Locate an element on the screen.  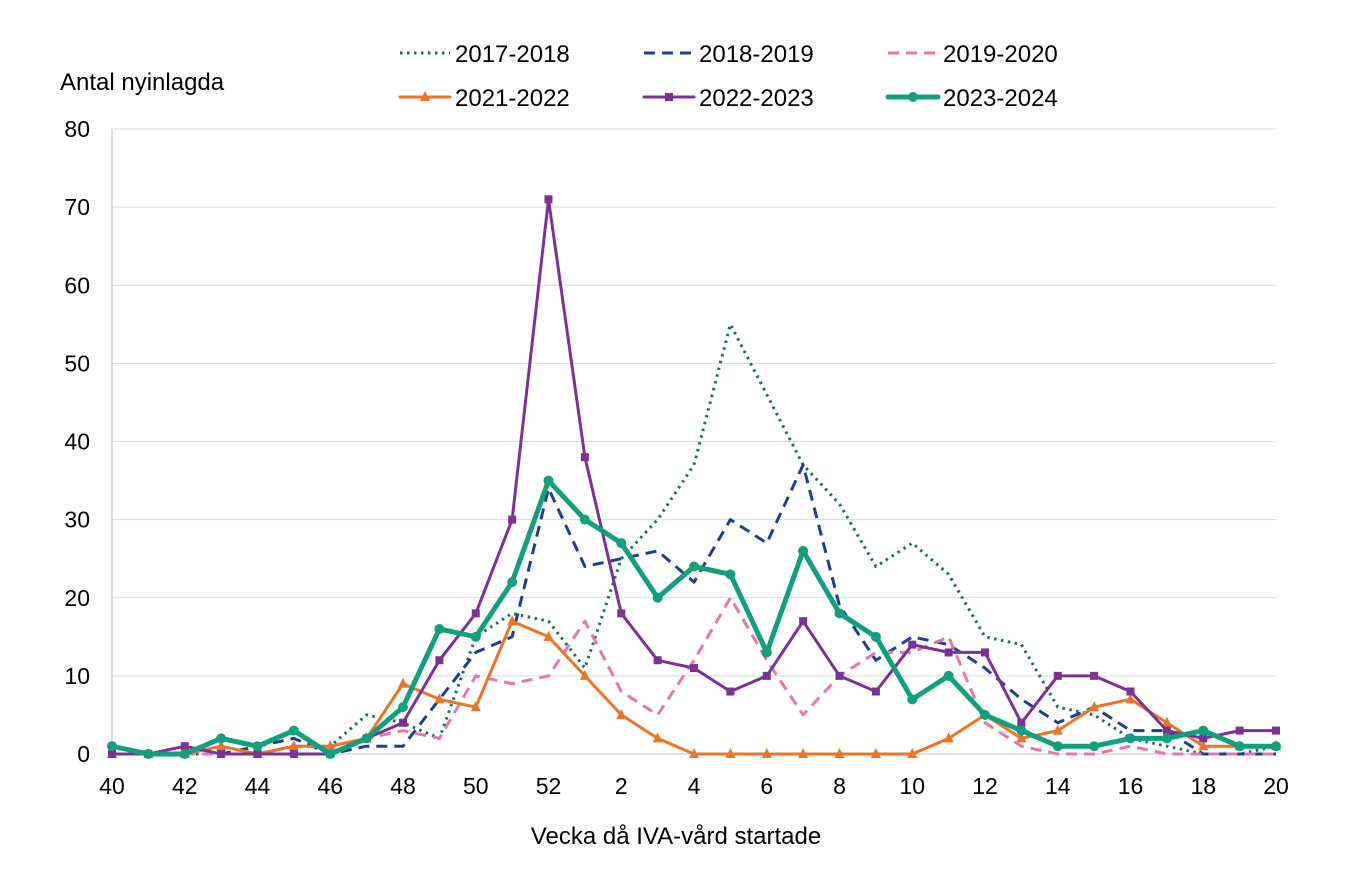
x-tick-label: 42 is located at coordinates (185, 786).